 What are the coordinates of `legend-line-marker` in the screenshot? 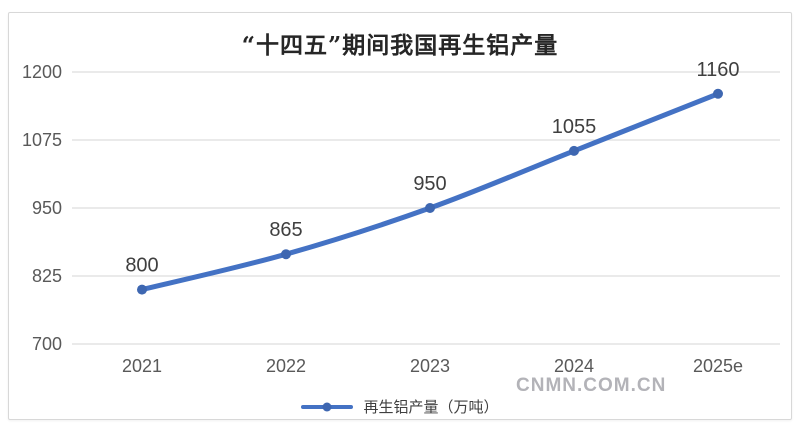 It's located at (327, 406).